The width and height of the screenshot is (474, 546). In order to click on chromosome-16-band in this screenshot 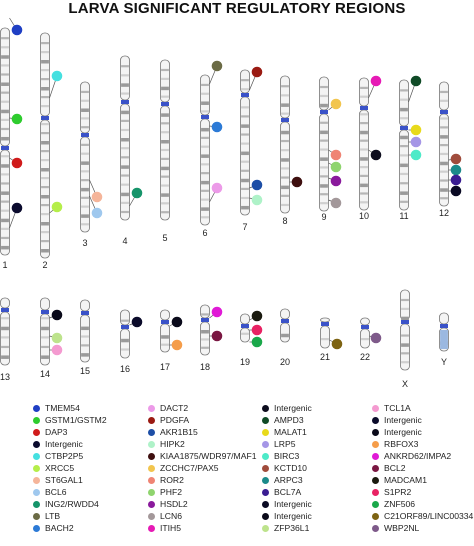, I will do `click(125, 340)`.